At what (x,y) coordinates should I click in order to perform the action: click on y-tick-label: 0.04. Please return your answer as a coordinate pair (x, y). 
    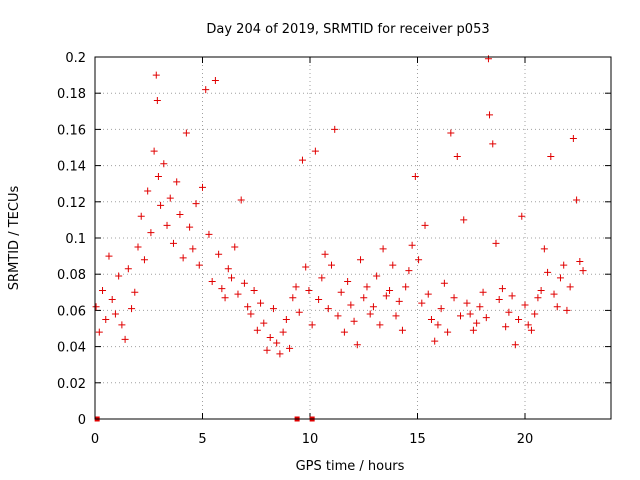
    Looking at the image, I should click on (71, 348).